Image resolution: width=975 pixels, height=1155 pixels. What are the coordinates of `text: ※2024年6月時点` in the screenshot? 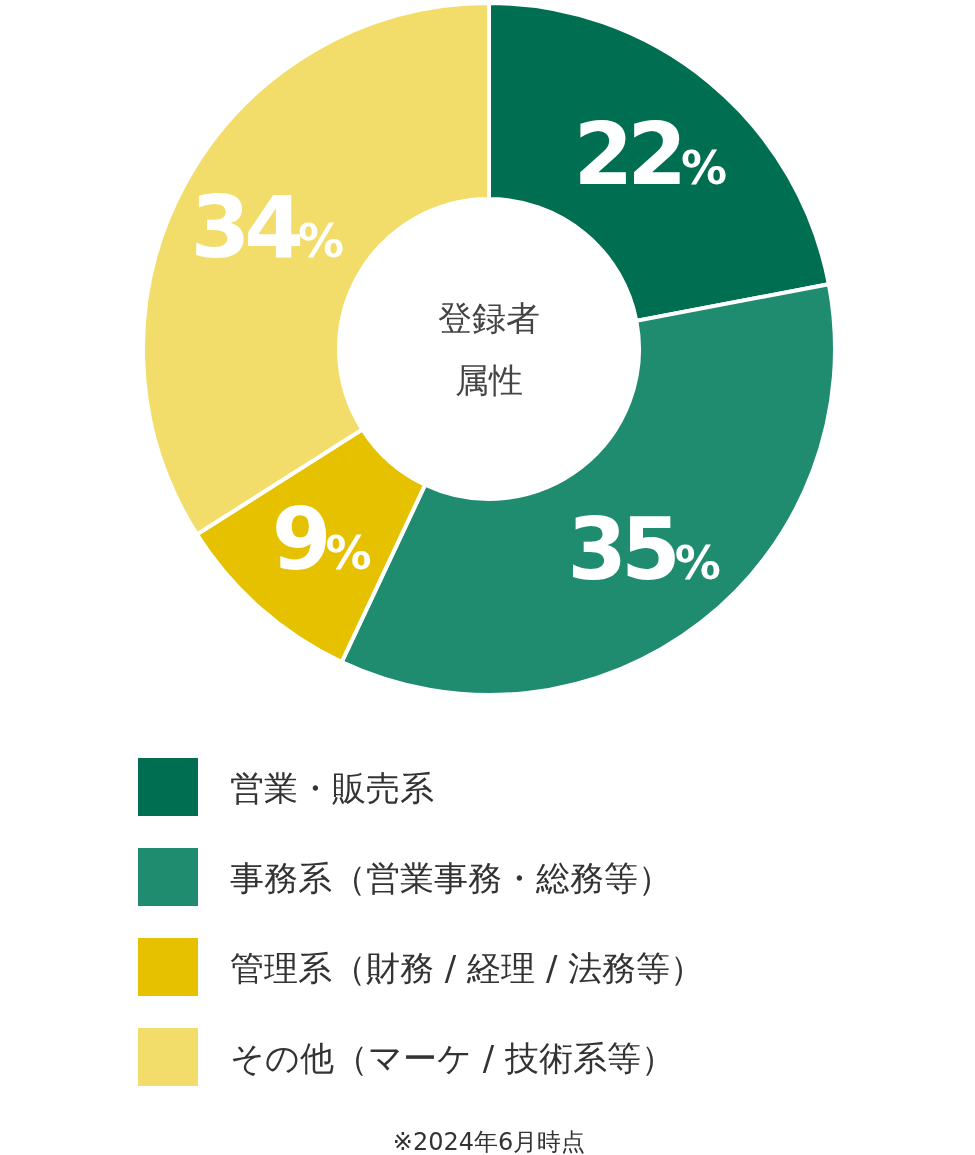 It's located at (489, 1141).